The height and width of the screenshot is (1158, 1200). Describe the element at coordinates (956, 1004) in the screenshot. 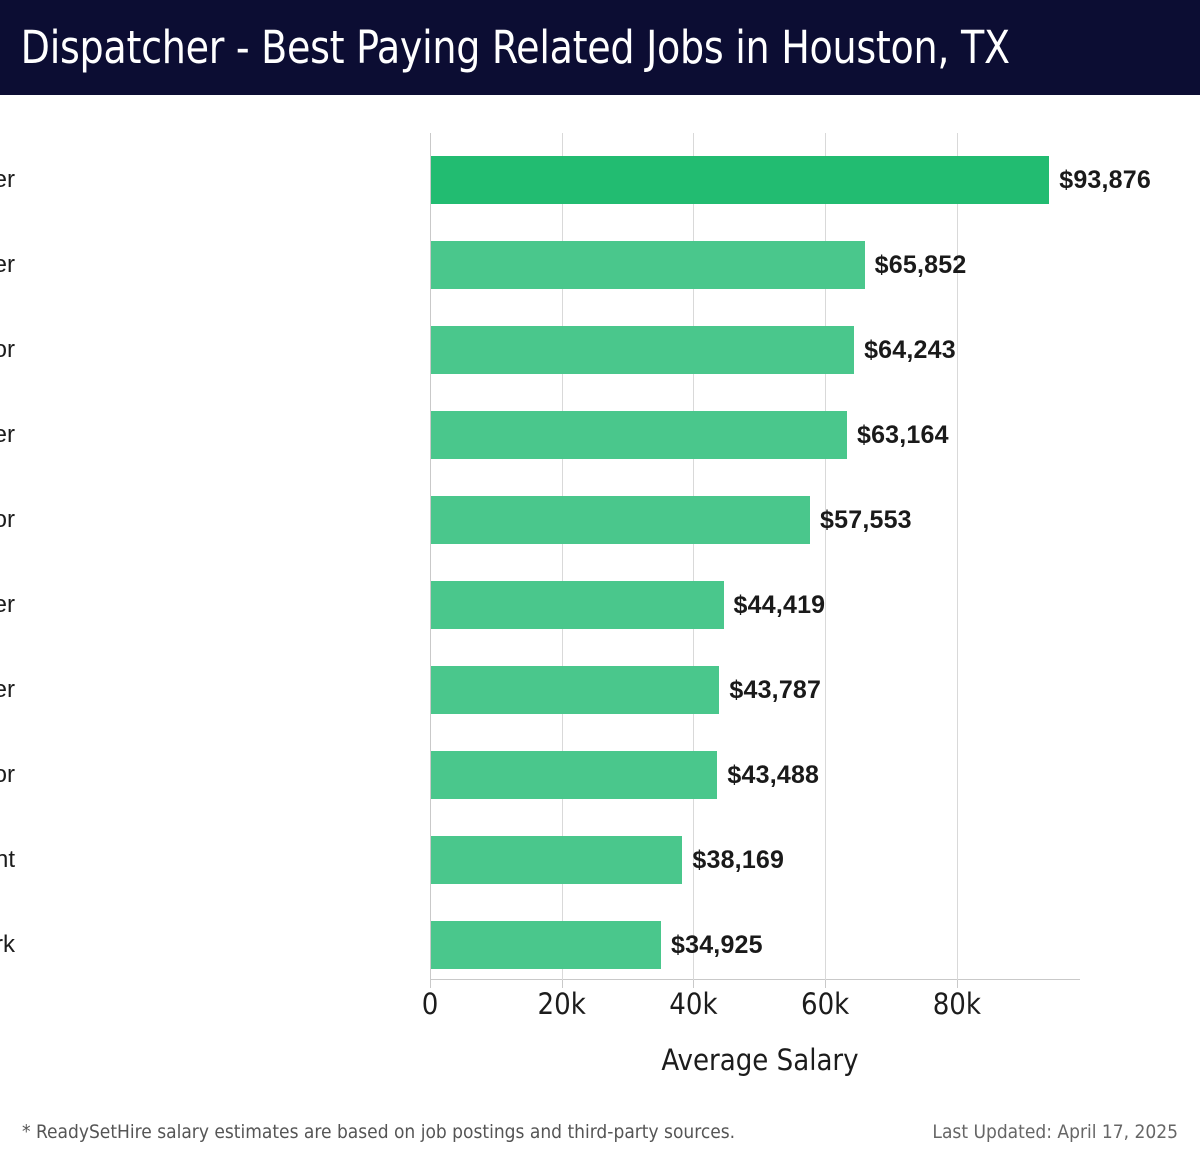

I see `x-tick-label: 80k` at that location.